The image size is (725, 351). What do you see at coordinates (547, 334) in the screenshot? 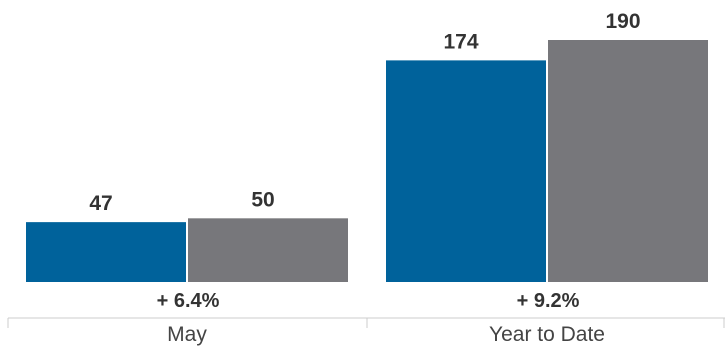
I see `category-label-year-to-date: Year to Date` at bounding box center [547, 334].